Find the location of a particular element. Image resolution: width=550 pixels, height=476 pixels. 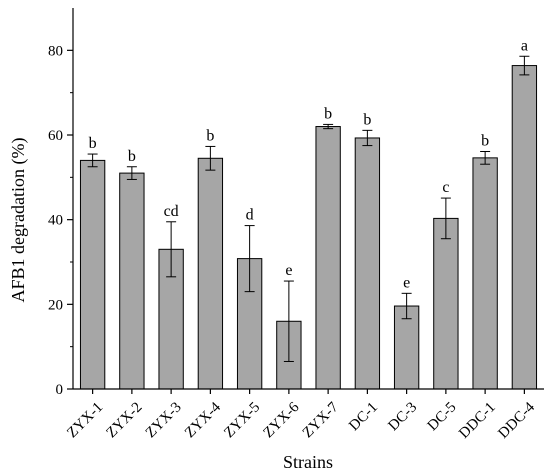

significance-label-zyx-1: b is located at coordinates (93, 143).